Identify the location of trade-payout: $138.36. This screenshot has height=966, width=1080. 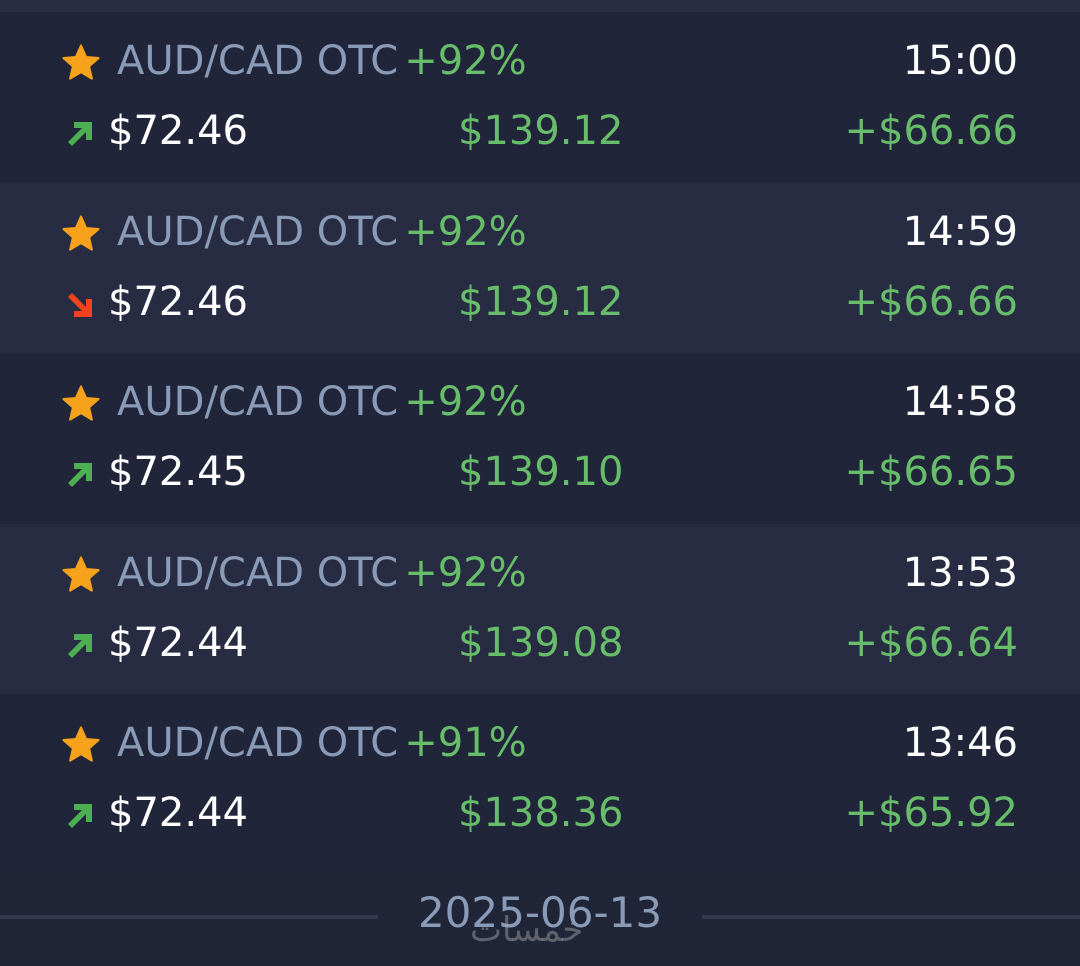
(541, 813).